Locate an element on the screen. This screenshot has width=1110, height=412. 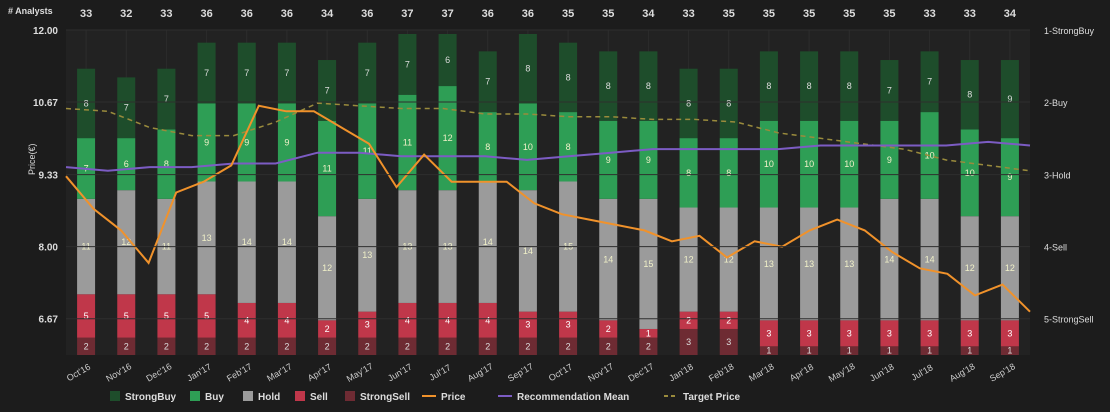
y-tick-label: 6.67 is located at coordinates (49, 320).